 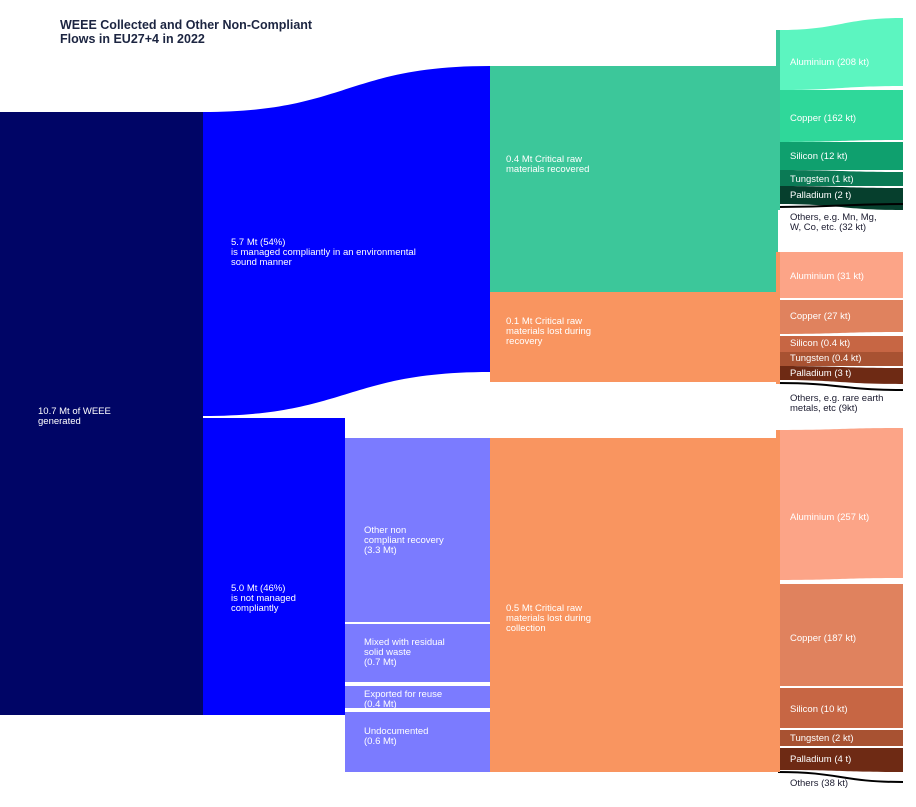 What do you see at coordinates (840, 386) in the screenshot?
I see `flow-to-others-lr` at bounding box center [840, 386].